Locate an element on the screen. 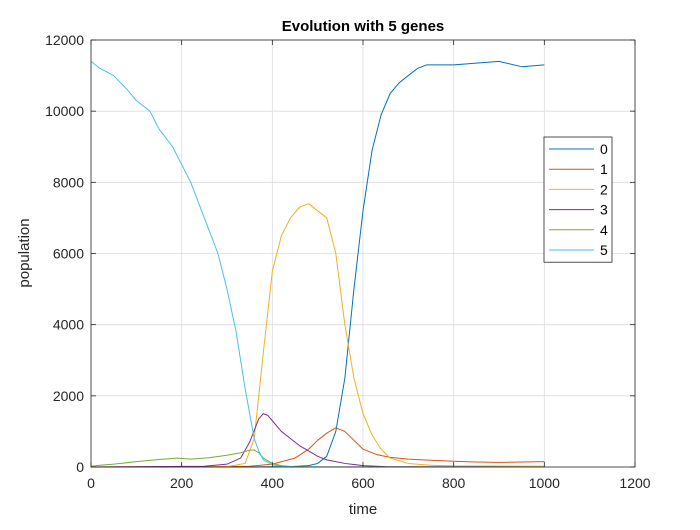 This screenshot has height=530, width=700. legend-label-4: 4 is located at coordinates (604, 230).